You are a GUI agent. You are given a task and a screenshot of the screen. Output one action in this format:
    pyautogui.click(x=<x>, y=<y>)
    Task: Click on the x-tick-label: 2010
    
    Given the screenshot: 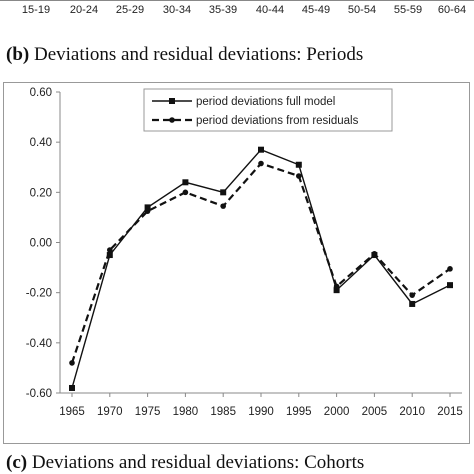 What is the action you would take?
    pyautogui.click(x=412, y=412)
    